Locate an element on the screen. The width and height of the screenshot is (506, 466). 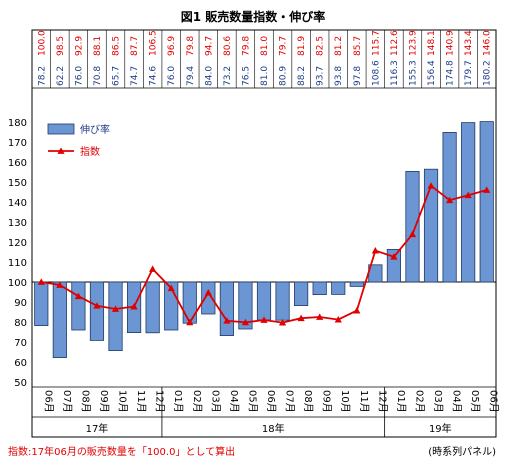
index-label: 123.9 is located at coordinates (413, 43).